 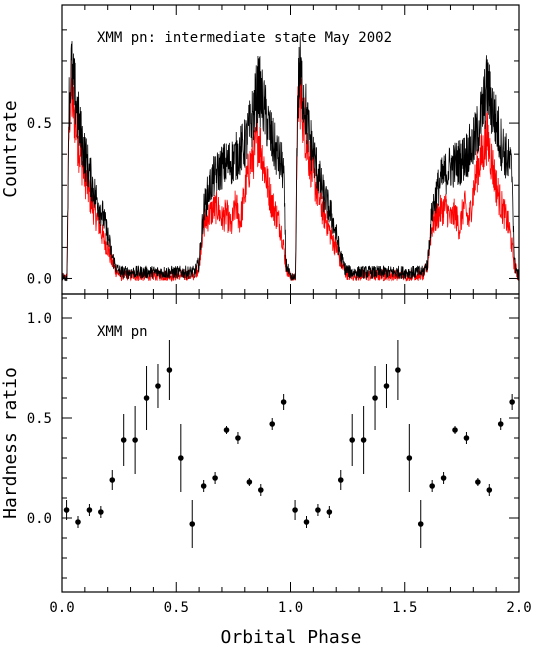 I want to click on hardness-tick-label: 1.0, so click(x=39, y=319).